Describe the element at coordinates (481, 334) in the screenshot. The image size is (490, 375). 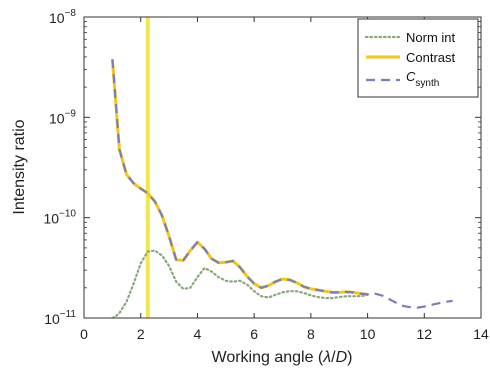
I see `x-tick-label: 14` at that location.